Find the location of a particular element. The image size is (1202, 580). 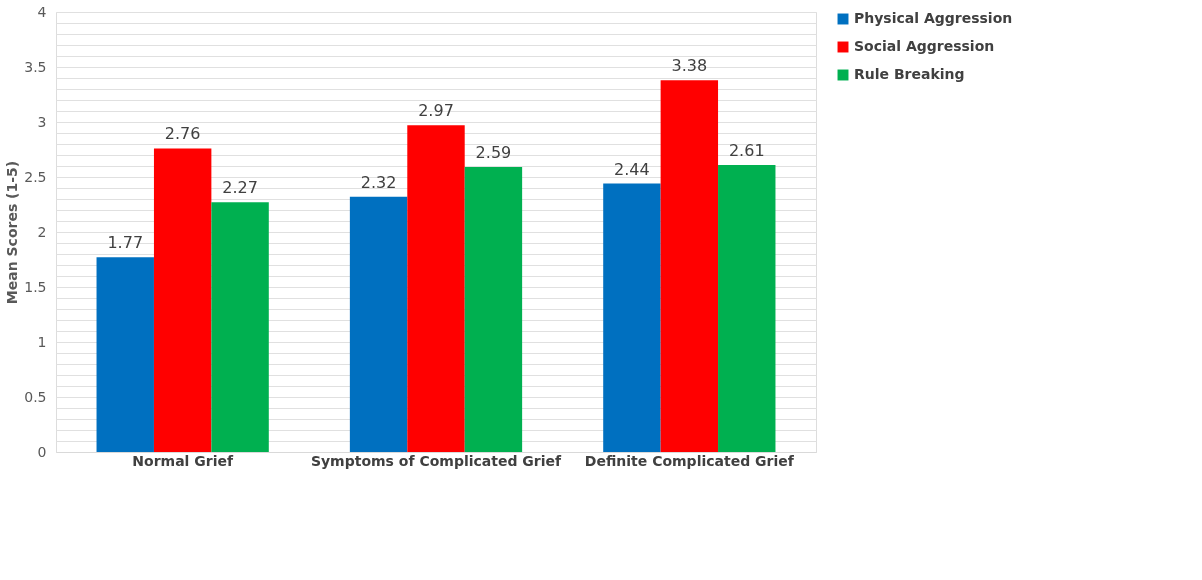

data-label: 2.59 is located at coordinates (493, 153).